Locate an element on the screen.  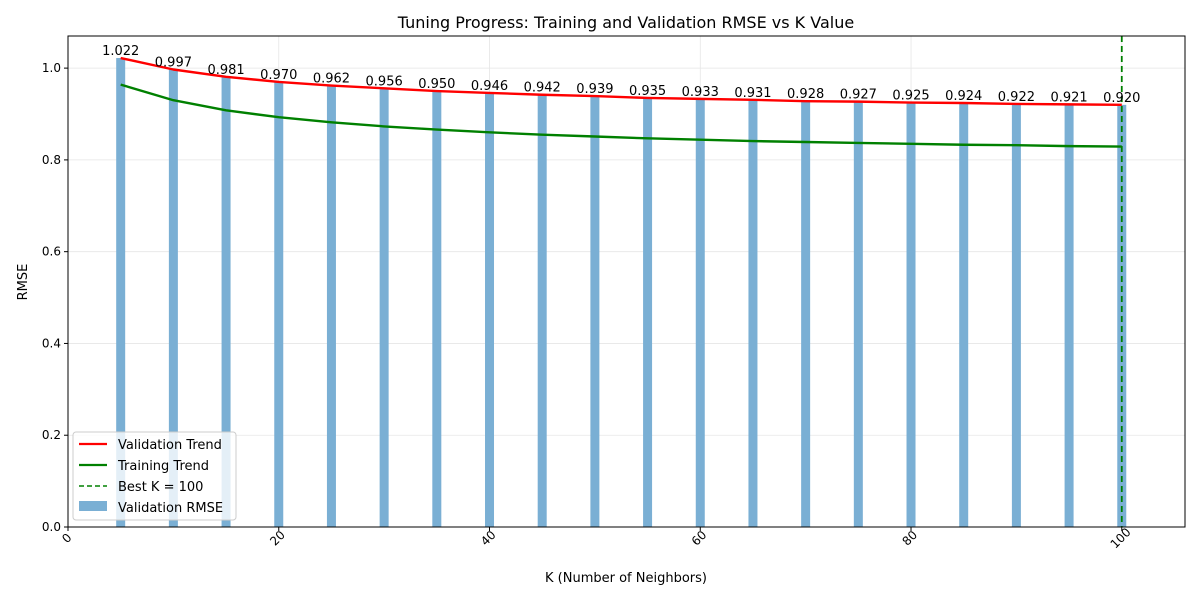
y-axis-label: RMSE is located at coordinates (23, 282).